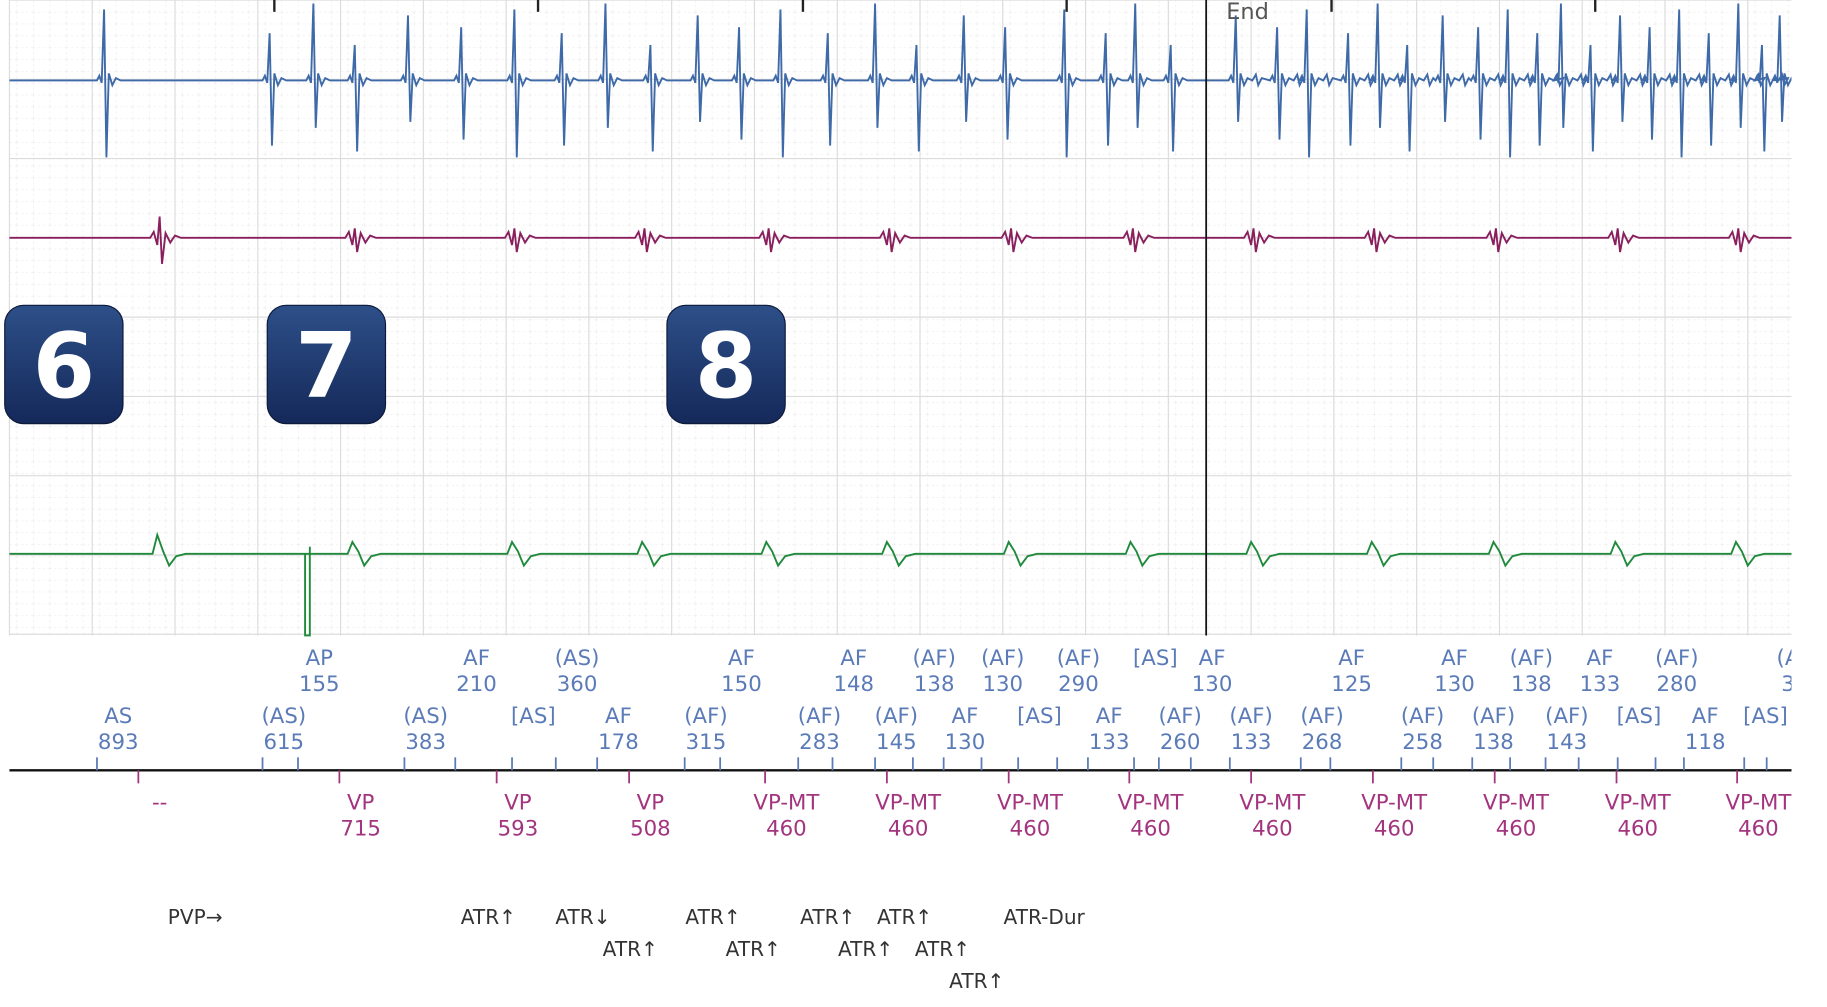 The height and width of the screenshot is (1007, 1827). Describe the element at coordinates (1422, 742) in the screenshot. I see `marker-interval: 258` at that location.